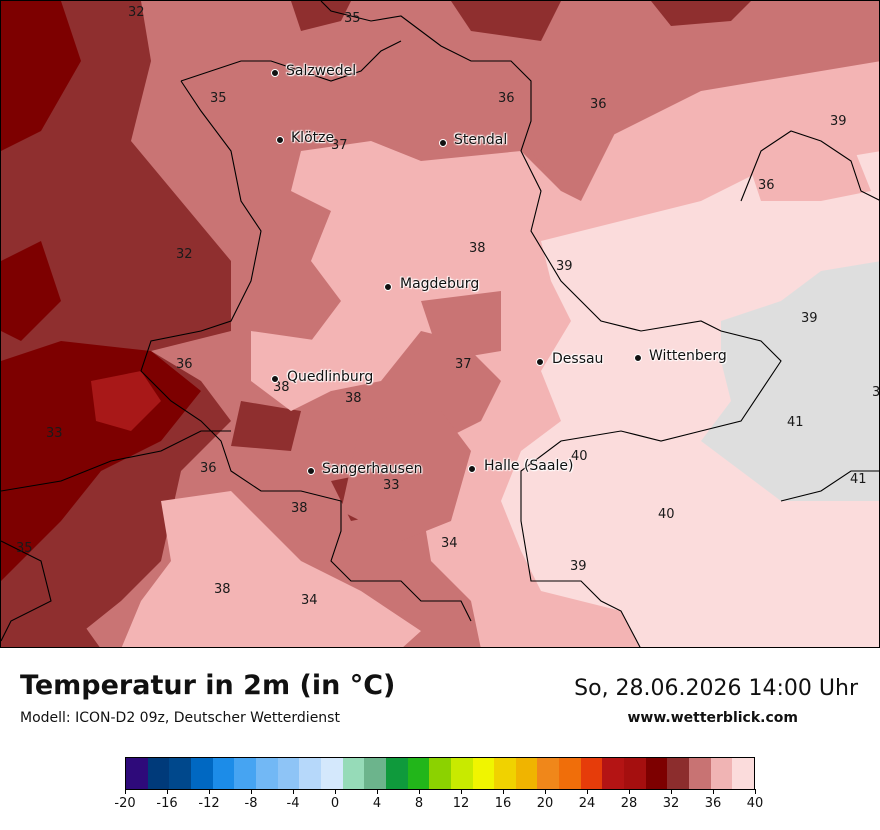 Image resolution: width=880 pixels, height=830 pixels. Describe the element at coordinates (372, 469) in the screenshot. I see `city-label-sangerhausen: Sangerhausen` at that location.